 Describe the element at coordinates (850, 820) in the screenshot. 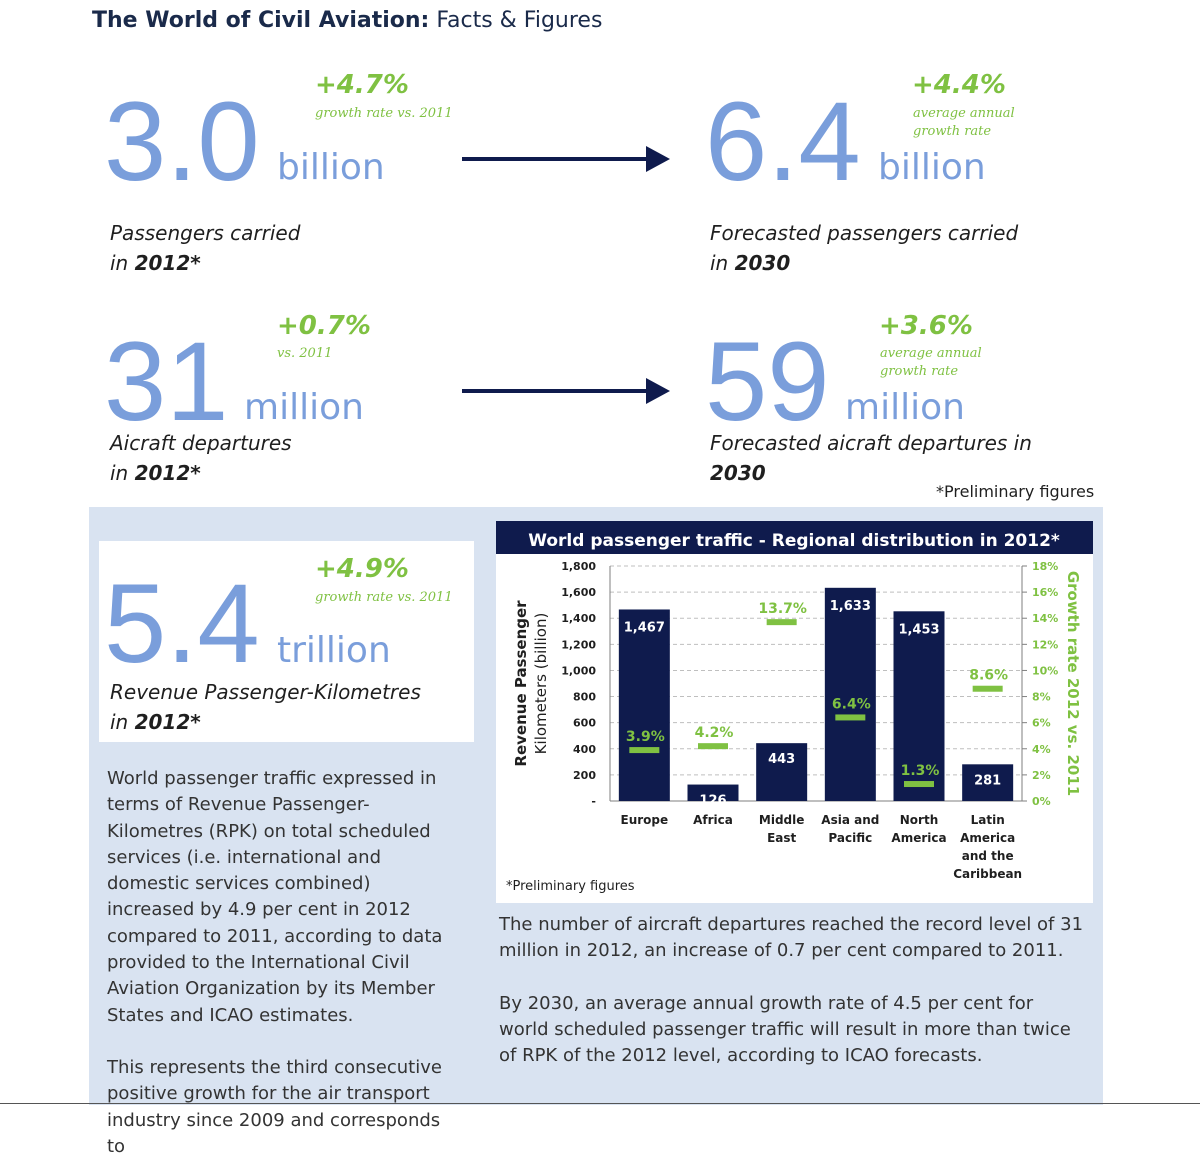

I see `x-category-label: Asia and` at that location.